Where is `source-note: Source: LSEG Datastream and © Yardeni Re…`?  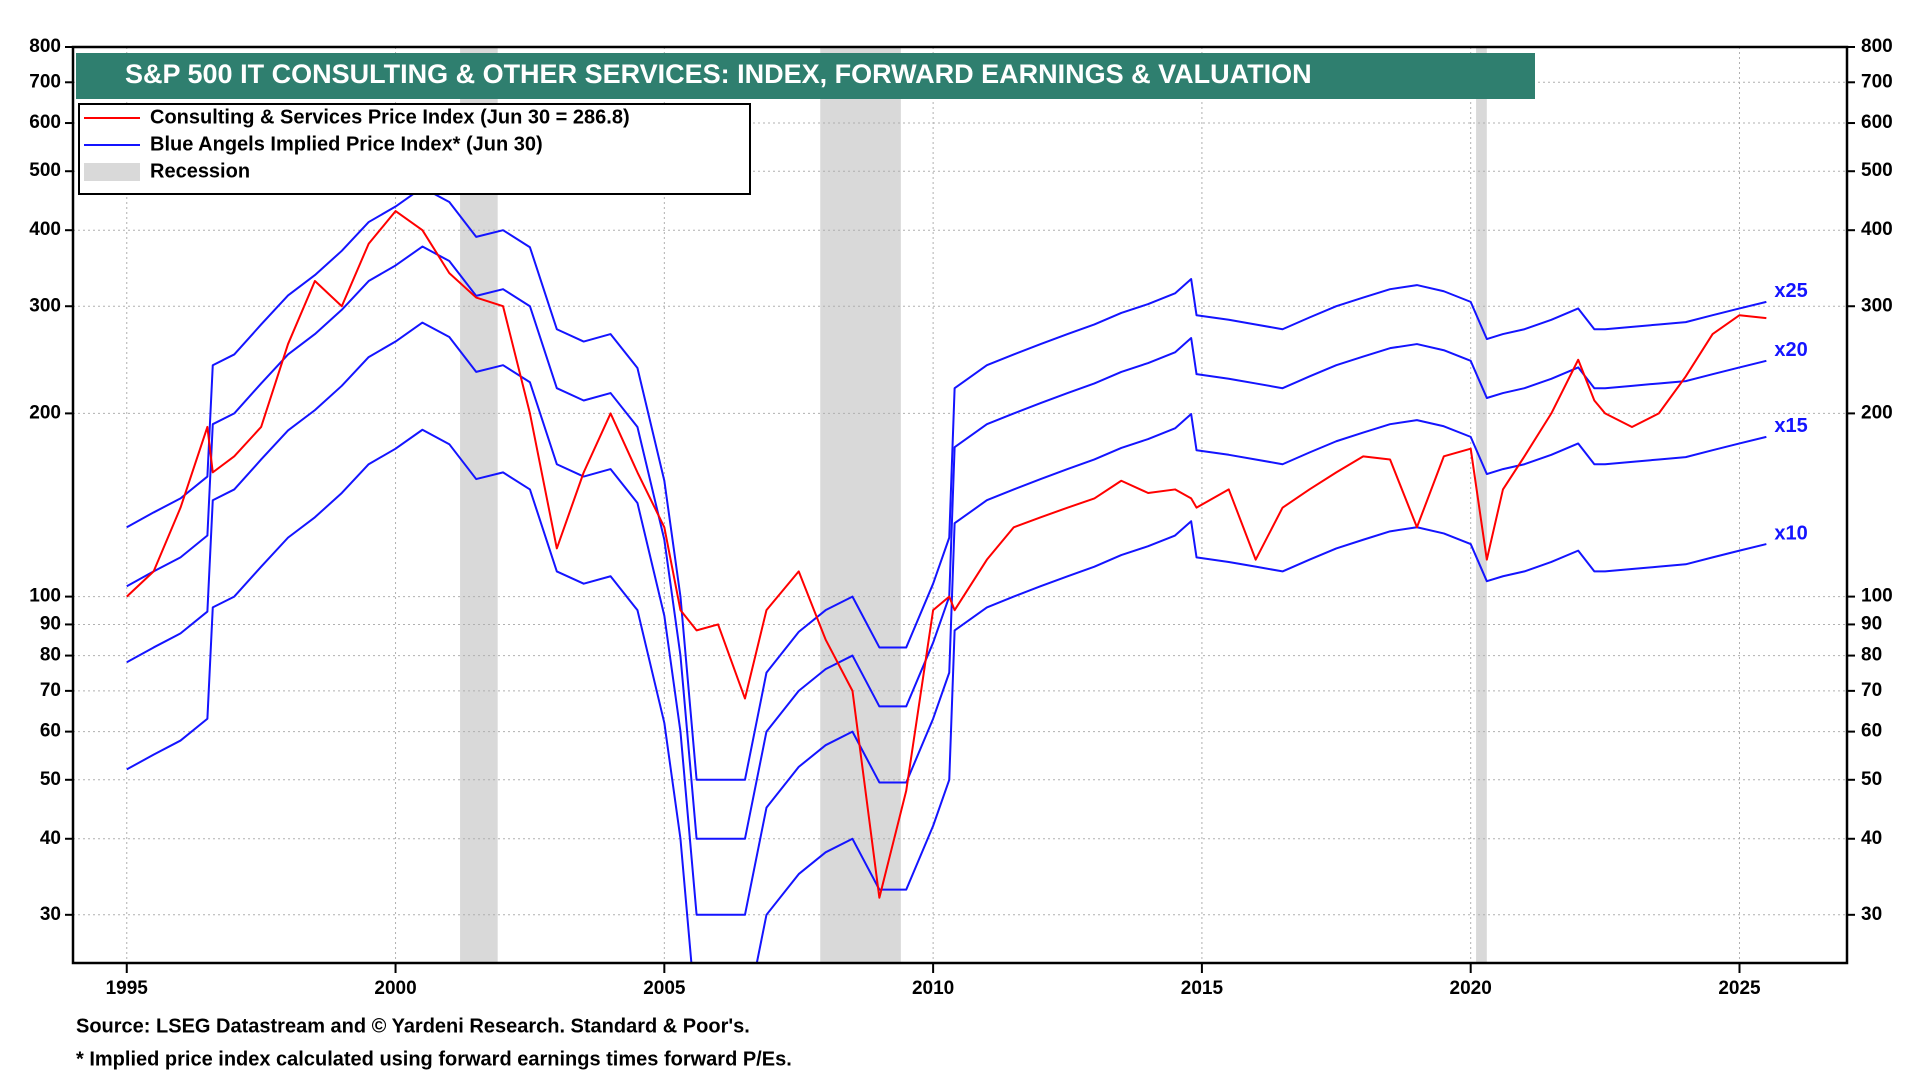 source-note: Source: LSEG Datastream and © Yardeni Re… is located at coordinates (413, 1026).